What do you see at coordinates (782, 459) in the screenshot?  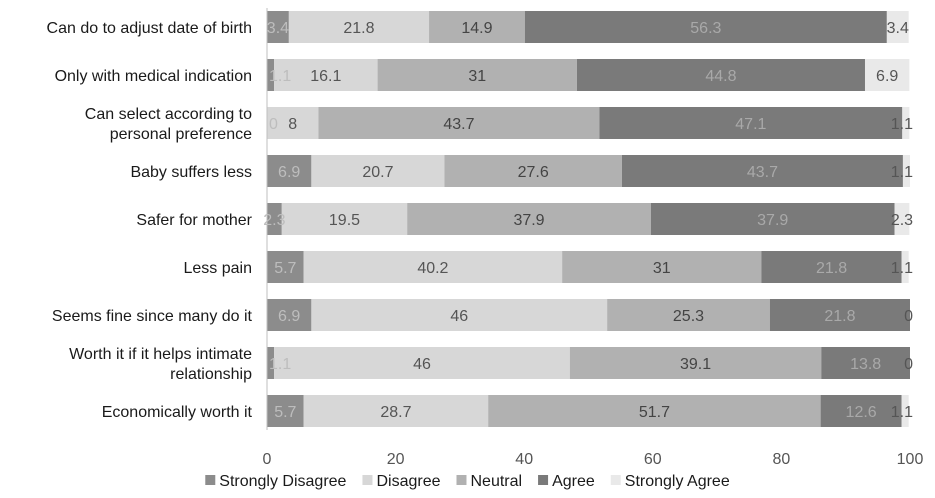 I see `x-tick-label: 80` at bounding box center [782, 459].